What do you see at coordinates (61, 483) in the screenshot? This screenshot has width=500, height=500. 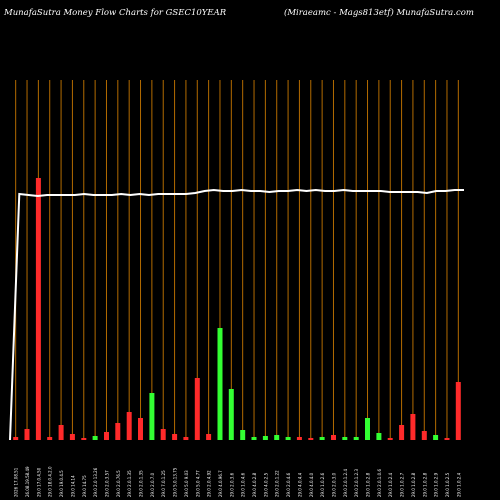 I see `x-tick-label: 29.0 19.0.4.5` at bounding box center [61, 483].